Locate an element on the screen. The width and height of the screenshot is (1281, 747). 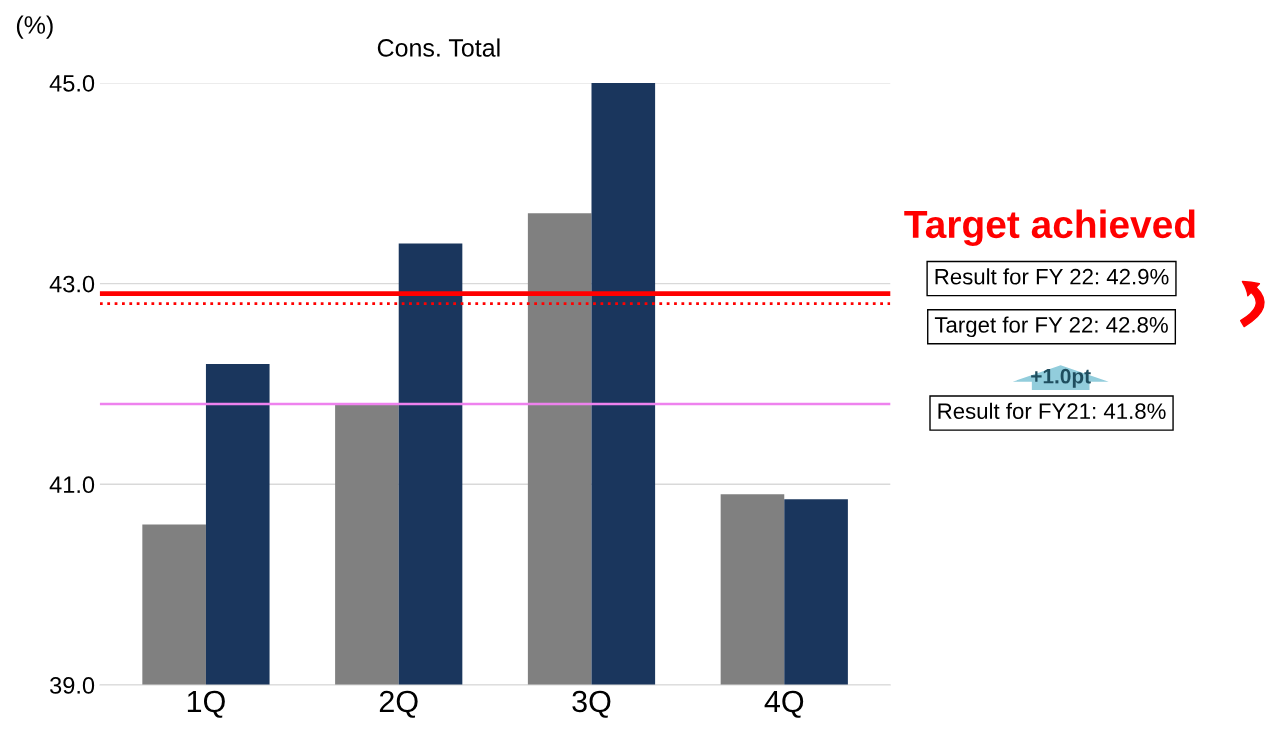
x-tick-label: 1Q is located at coordinates (206, 704).